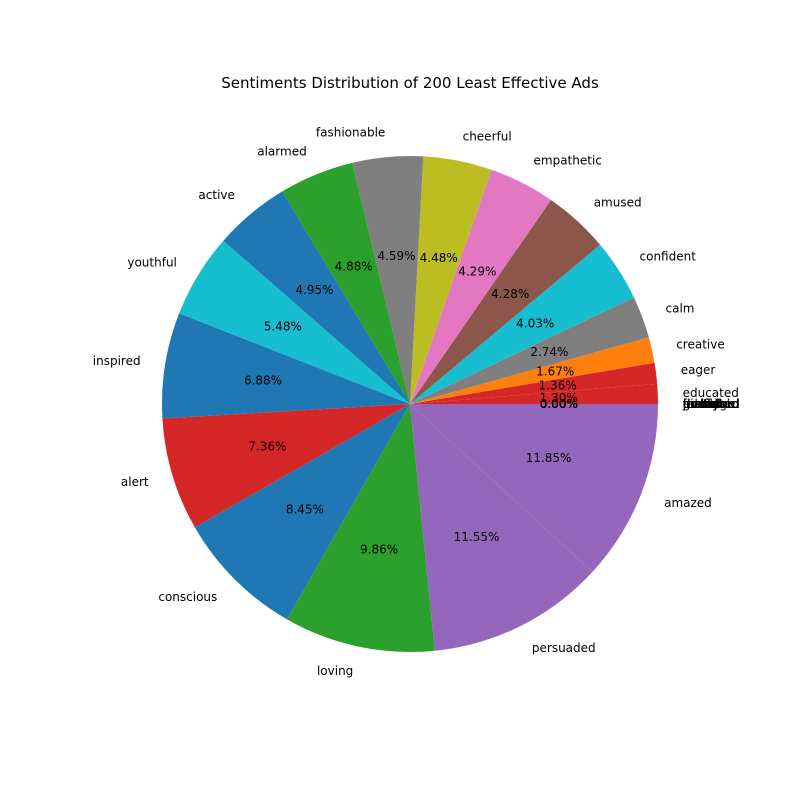 The width and height of the screenshot is (800, 800). What do you see at coordinates (263, 381) in the screenshot?
I see `pie-percent-label: 6.88%` at bounding box center [263, 381].